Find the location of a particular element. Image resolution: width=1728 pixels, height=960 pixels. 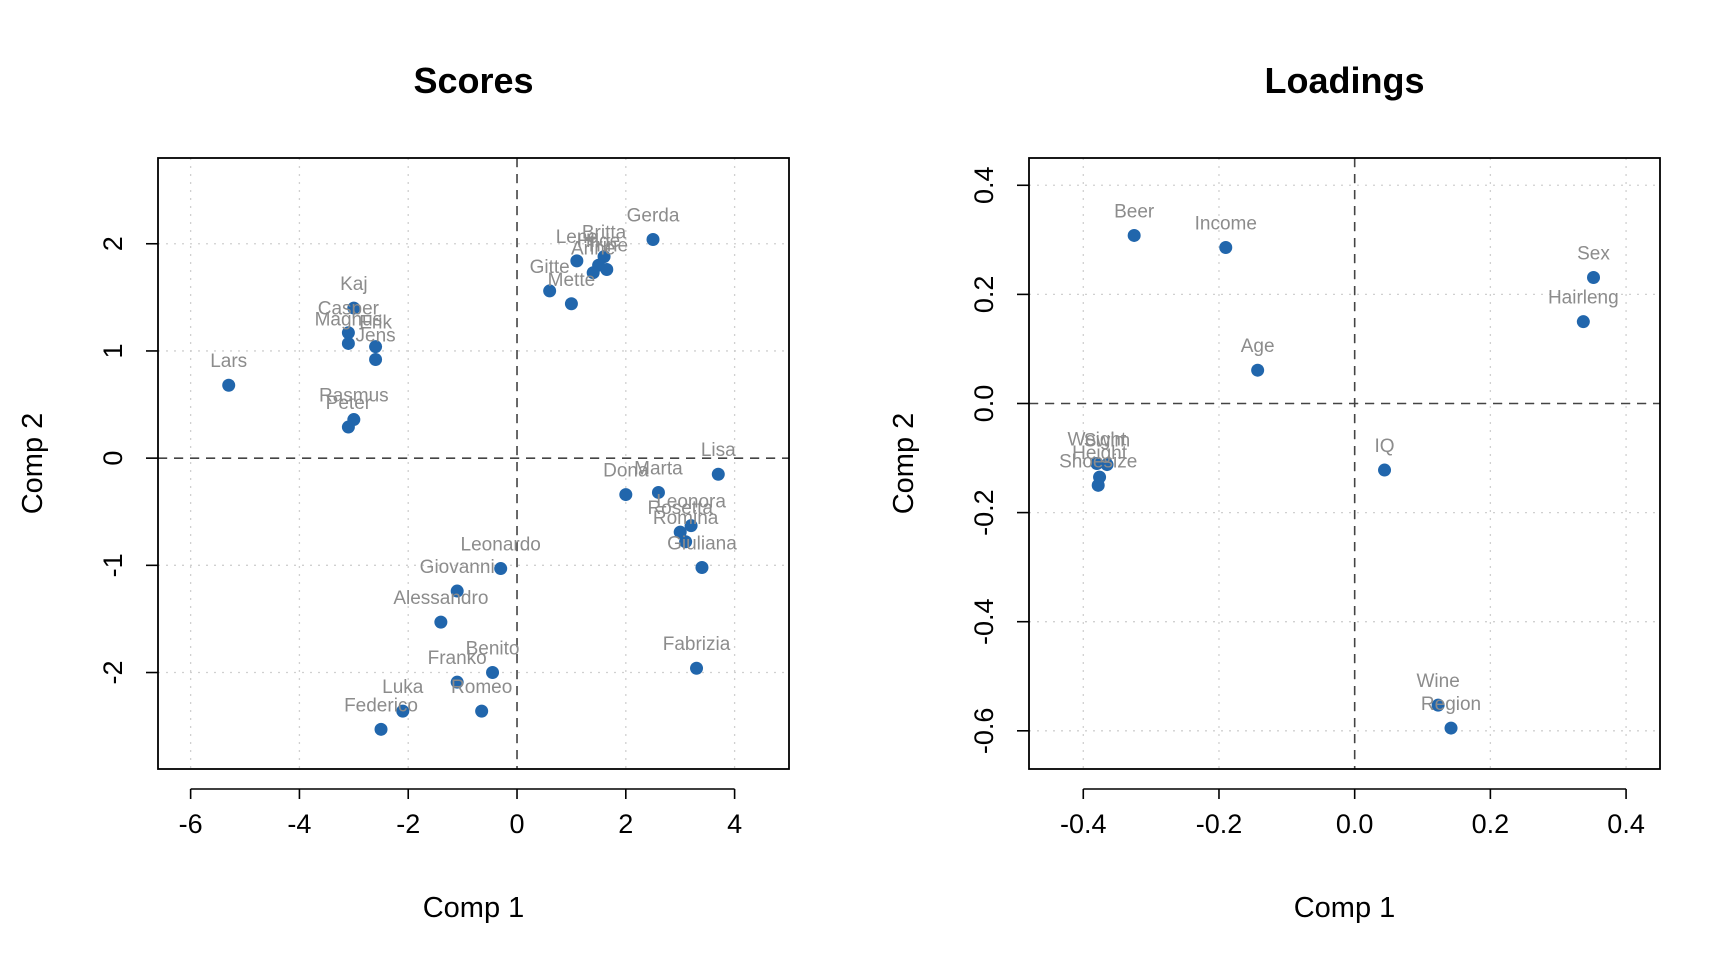

scores-point-label-18: Marta is located at coordinates (658, 468).